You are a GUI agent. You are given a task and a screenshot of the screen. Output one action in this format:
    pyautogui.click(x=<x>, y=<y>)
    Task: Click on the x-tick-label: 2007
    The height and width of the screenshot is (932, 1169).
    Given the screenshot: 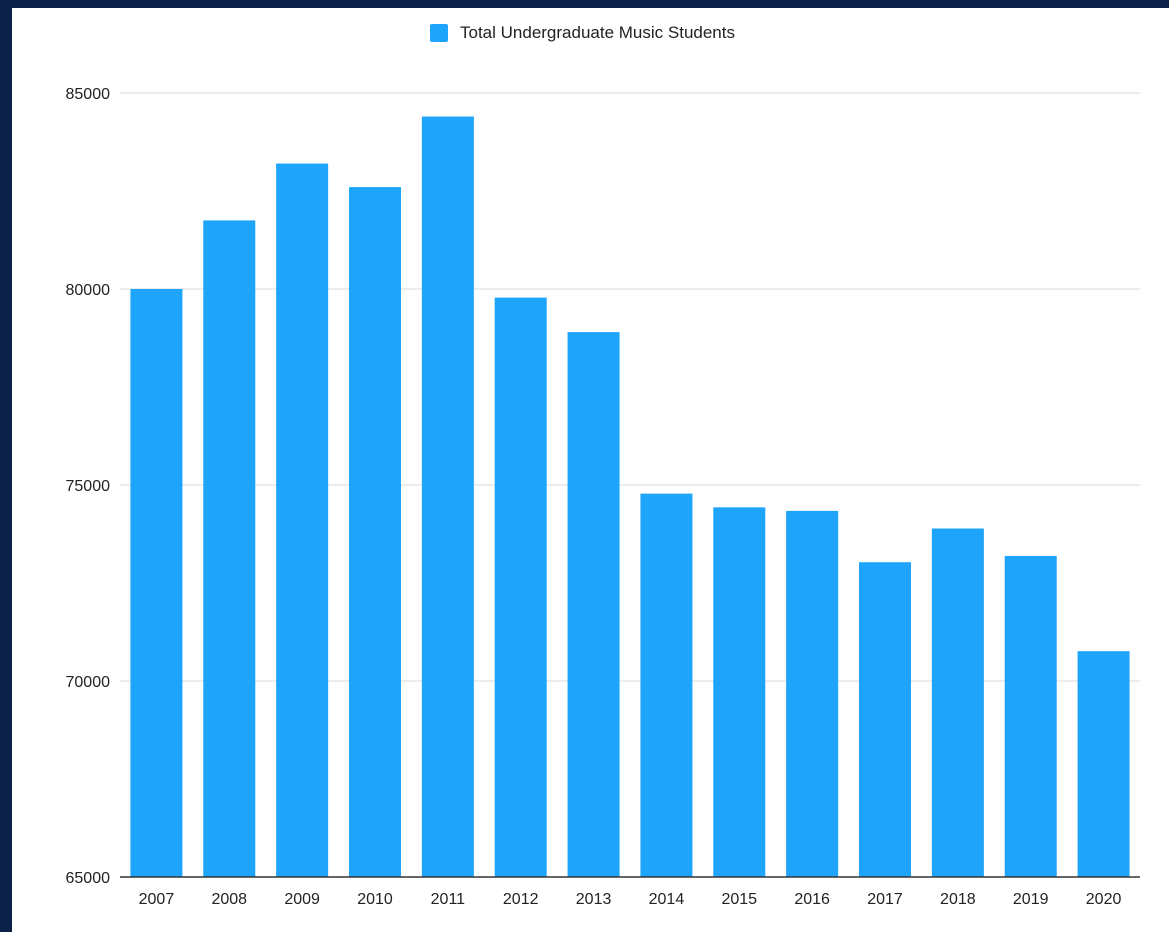 What is the action you would take?
    pyautogui.click(x=157, y=899)
    